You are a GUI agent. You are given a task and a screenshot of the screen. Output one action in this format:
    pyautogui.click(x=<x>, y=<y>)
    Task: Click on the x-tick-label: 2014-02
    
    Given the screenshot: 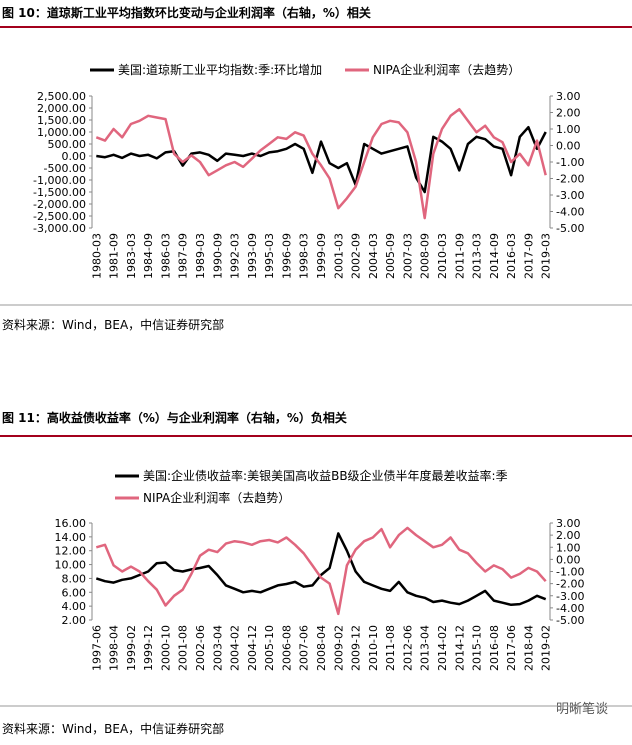 What is the action you would take?
    pyautogui.click(x=442, y=648)
    